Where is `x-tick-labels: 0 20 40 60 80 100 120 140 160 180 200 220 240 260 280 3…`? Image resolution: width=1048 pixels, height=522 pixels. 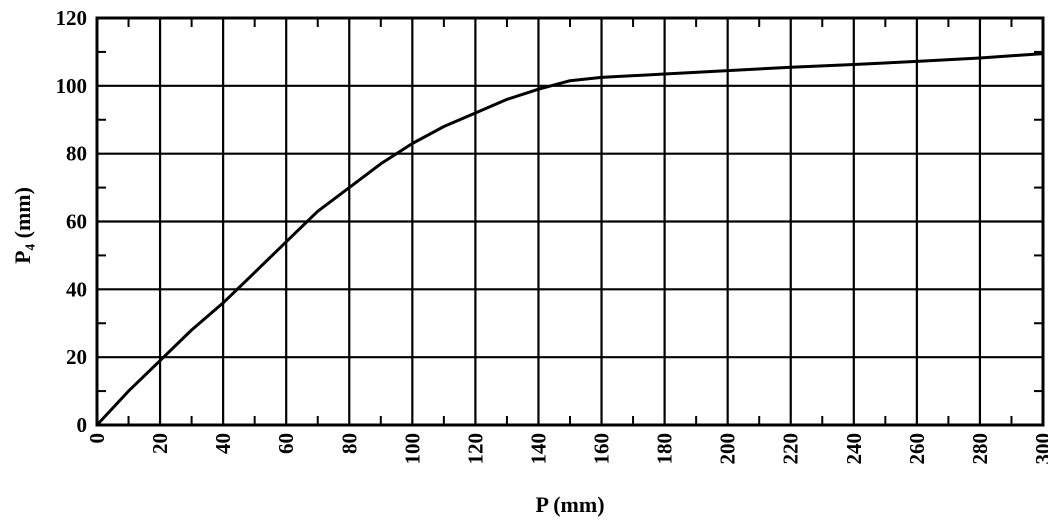 x-tick-labels: 0 20 40 60 80 100 120 140 160 180 200 220 240 260 280 3… is located at coordinates (566, 449).